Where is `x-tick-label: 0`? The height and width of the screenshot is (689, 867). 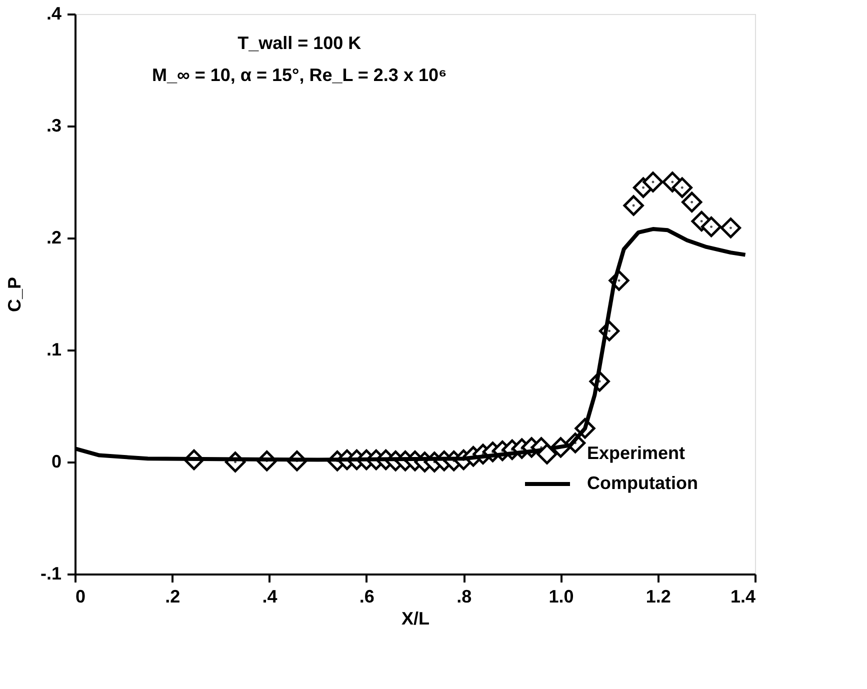
x-tick-label: 0 is located at coordinates (81, 596).